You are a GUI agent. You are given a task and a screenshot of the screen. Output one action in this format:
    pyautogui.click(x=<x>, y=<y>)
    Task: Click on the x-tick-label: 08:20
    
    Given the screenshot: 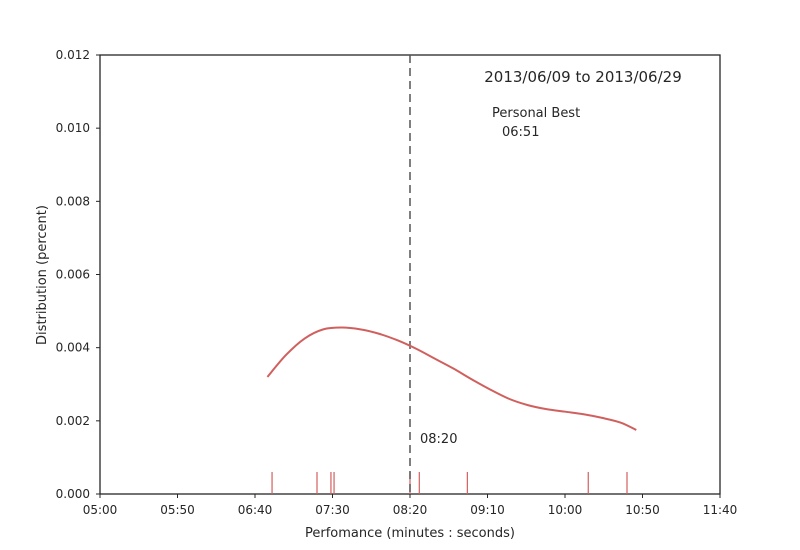 What is the action you would take?
    pyautogui.click(x=410, y=510)
    